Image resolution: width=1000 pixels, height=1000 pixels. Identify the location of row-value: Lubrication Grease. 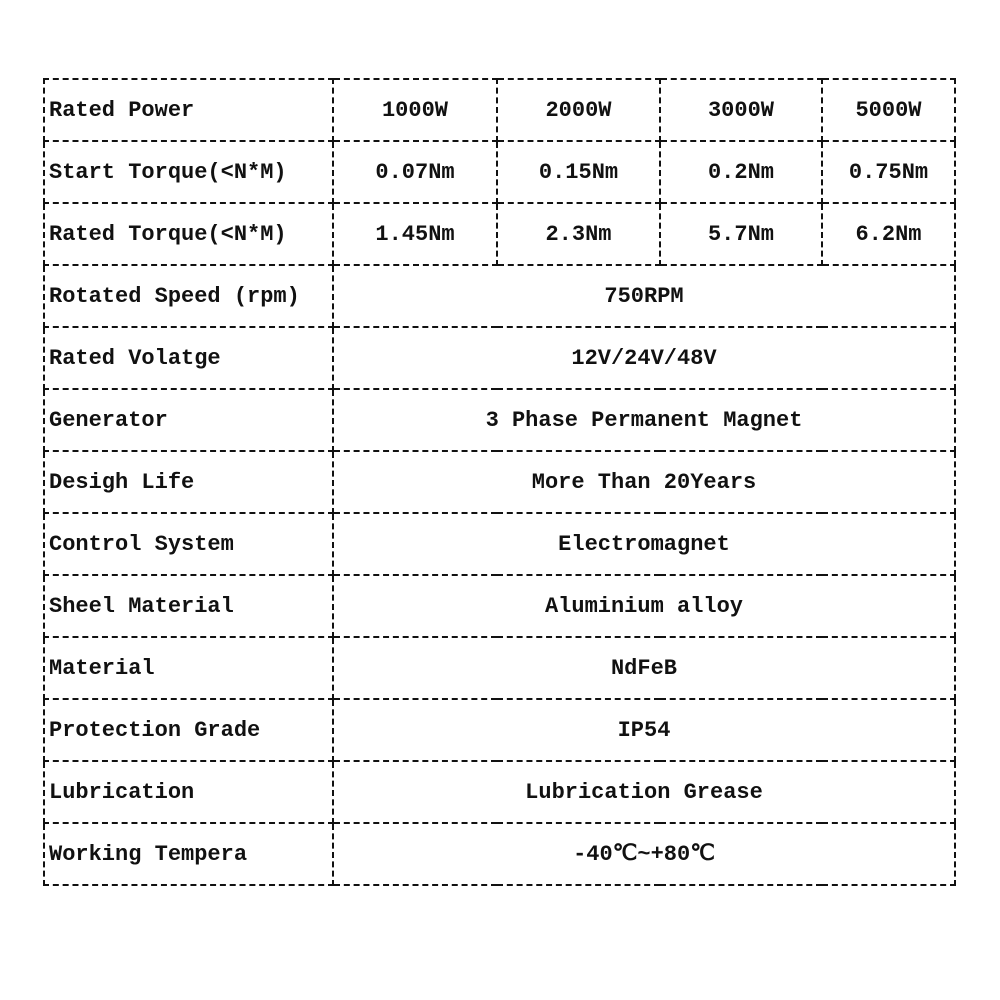
(644, 792).